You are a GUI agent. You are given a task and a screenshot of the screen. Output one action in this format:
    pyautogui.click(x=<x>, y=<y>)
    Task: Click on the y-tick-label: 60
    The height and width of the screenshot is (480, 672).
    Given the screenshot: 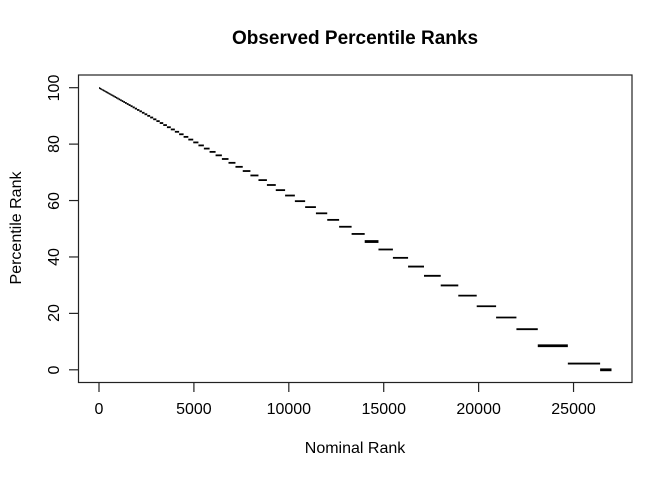 What is the action you would take?
    pyautogui.click(x=54, y=200)
    